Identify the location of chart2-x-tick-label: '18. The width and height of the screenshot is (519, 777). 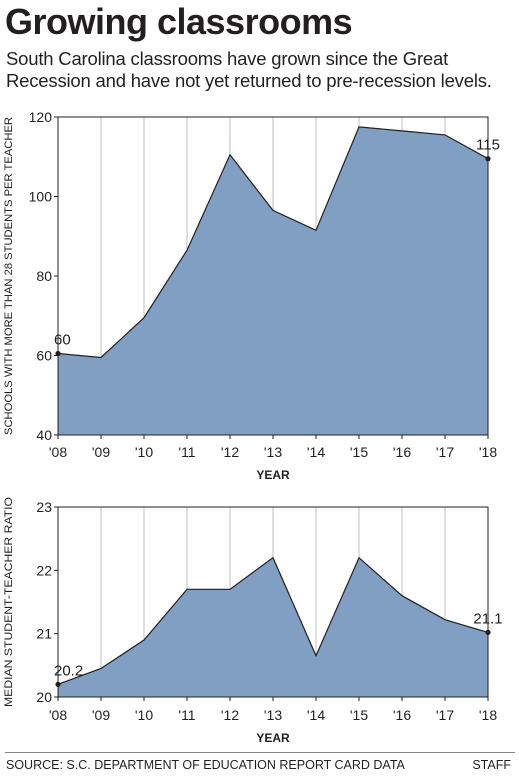
(488, 715).